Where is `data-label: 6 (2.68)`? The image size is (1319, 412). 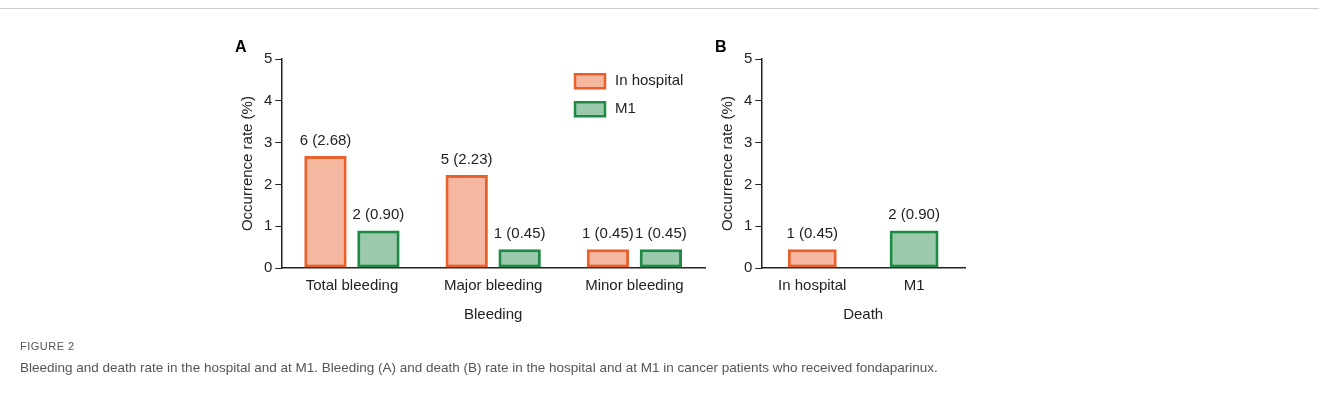
data-label: 6 (2.68) is located at coordinates (325, 139).